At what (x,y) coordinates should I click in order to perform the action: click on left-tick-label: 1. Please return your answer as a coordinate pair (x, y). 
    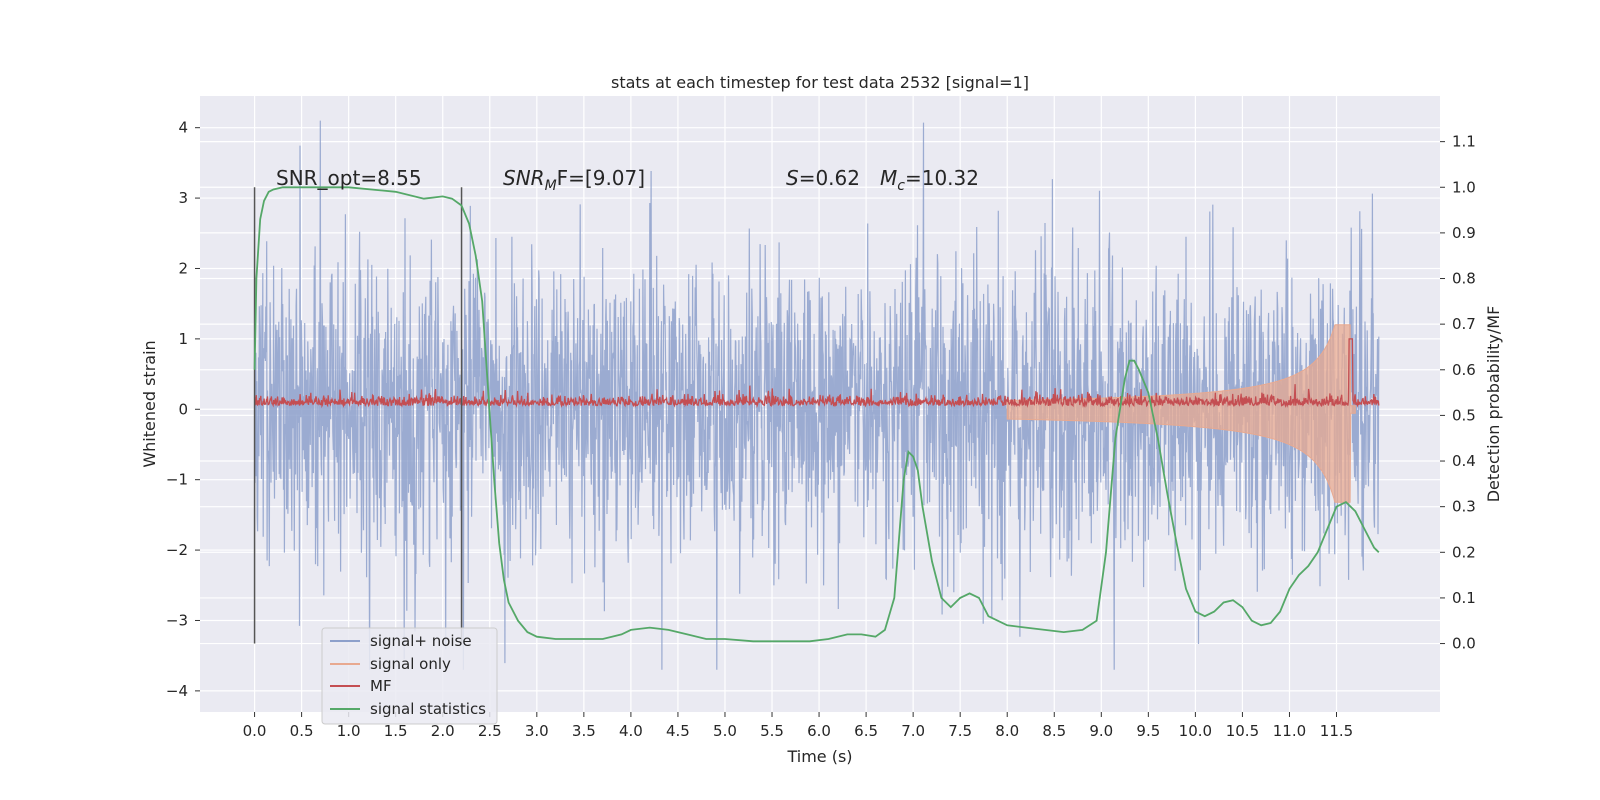
    Looking at the image, I should click on (183, 339).